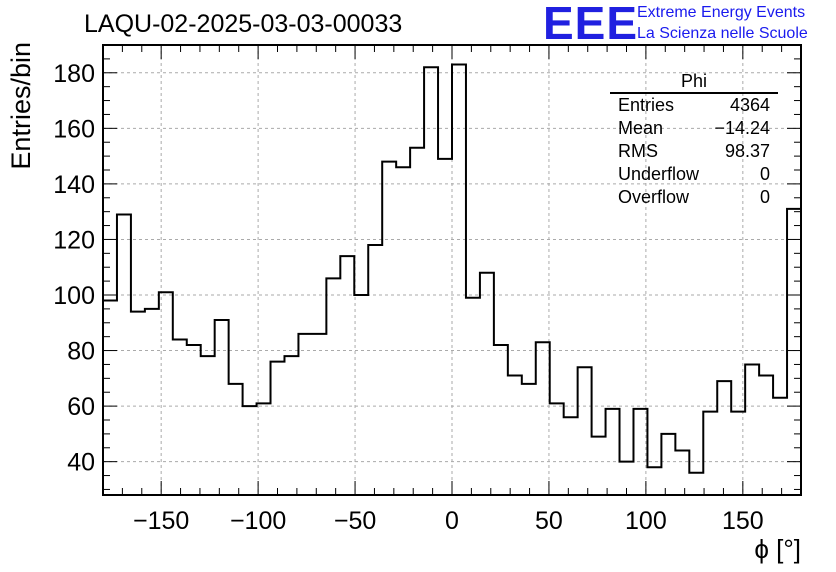 Image resolution: width=836 pixels, height=572 pixels. I want to click on x-tick-label: −150, so click(161, 521).